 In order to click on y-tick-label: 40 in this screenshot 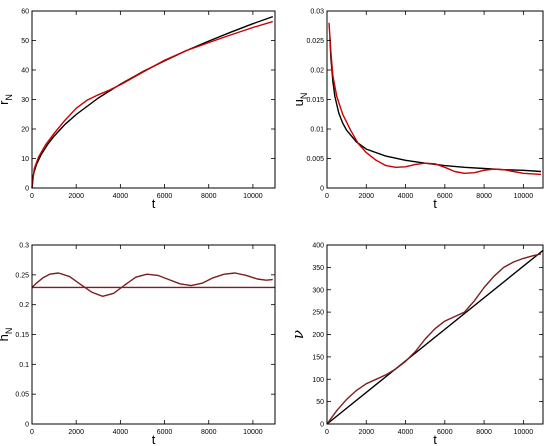, I will do `click(25, 71)`.